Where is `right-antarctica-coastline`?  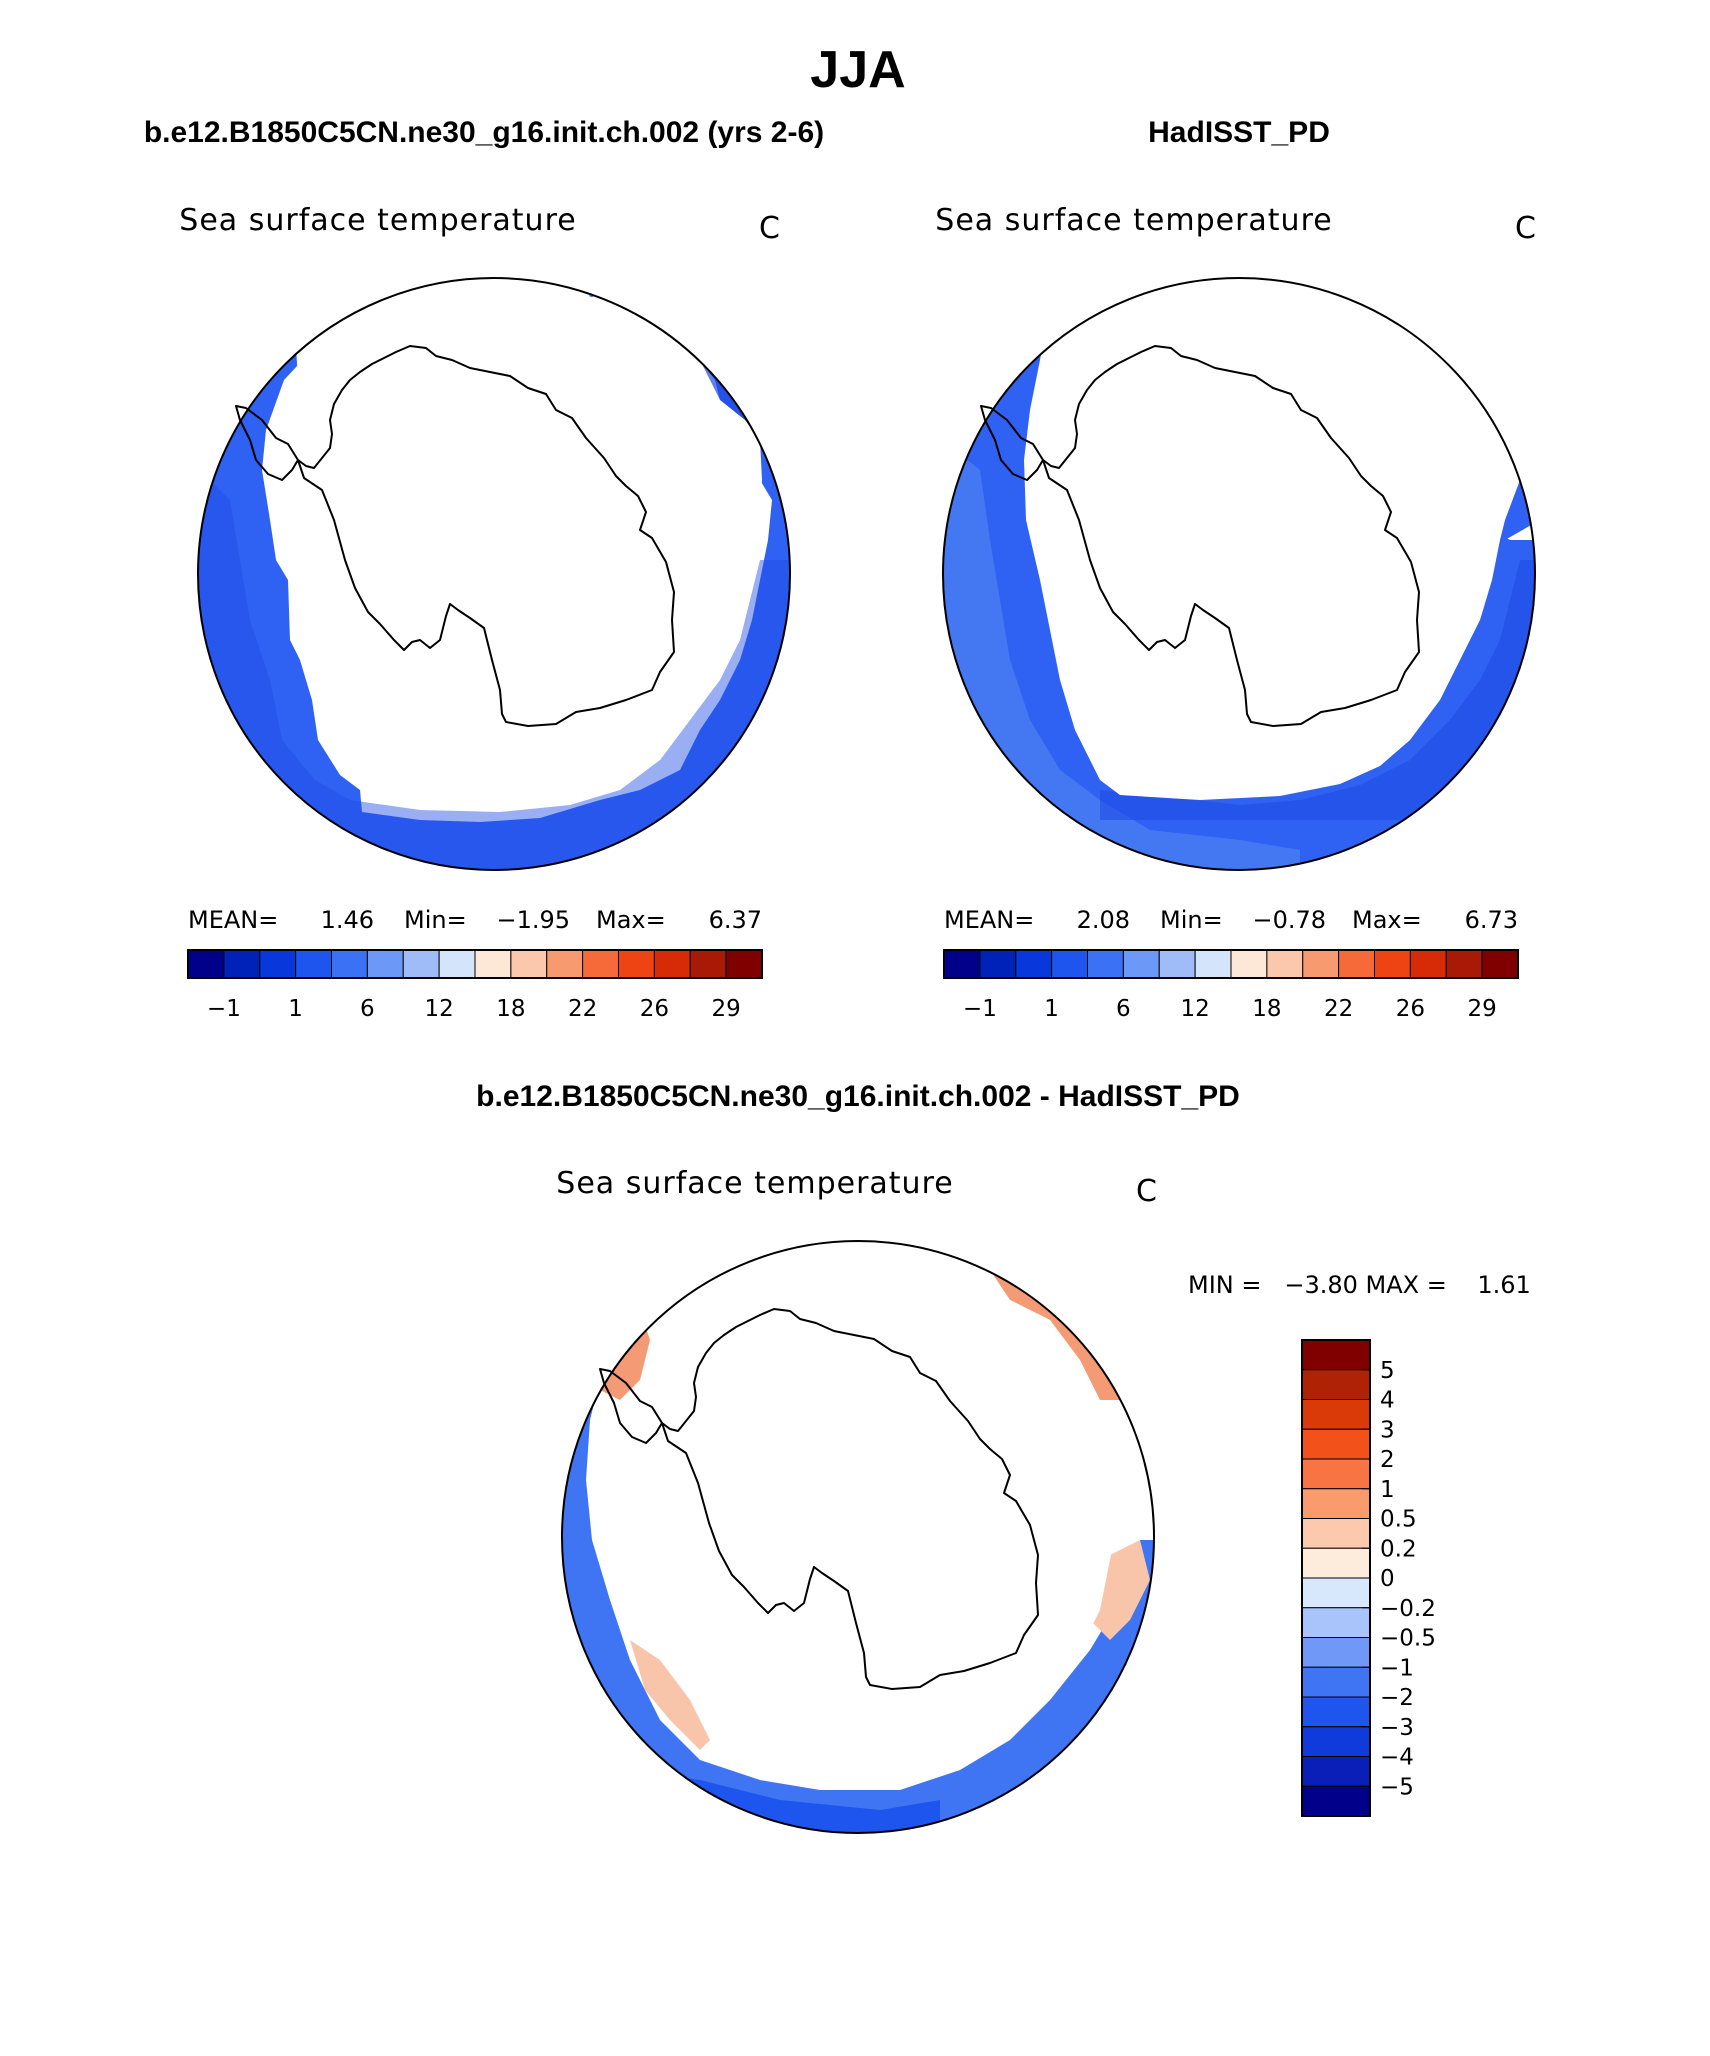
right-antarctica-coastline is located at coordinates (1231, 536).